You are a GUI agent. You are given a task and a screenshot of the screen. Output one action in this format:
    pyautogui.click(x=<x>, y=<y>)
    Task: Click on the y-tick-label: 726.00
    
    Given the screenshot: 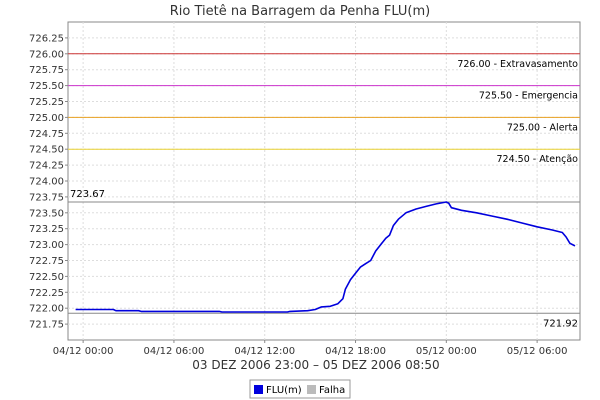 What is the action you would take?
    pyautogui.click(x=46, y=54)
    